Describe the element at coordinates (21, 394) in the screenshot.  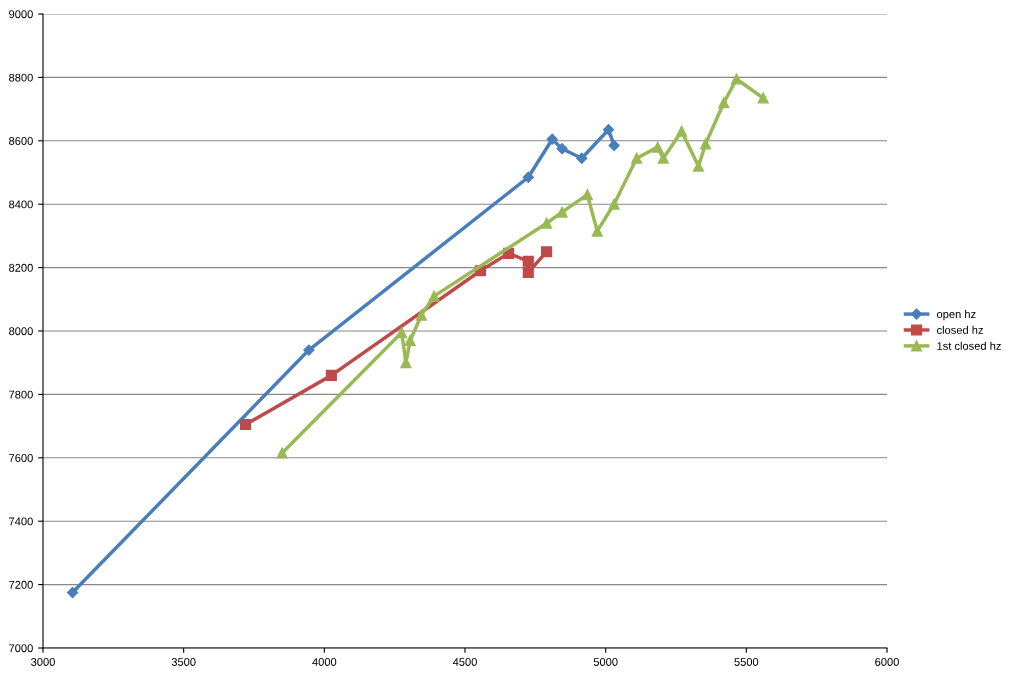
I see `y-tick-label: 7800` at that location.